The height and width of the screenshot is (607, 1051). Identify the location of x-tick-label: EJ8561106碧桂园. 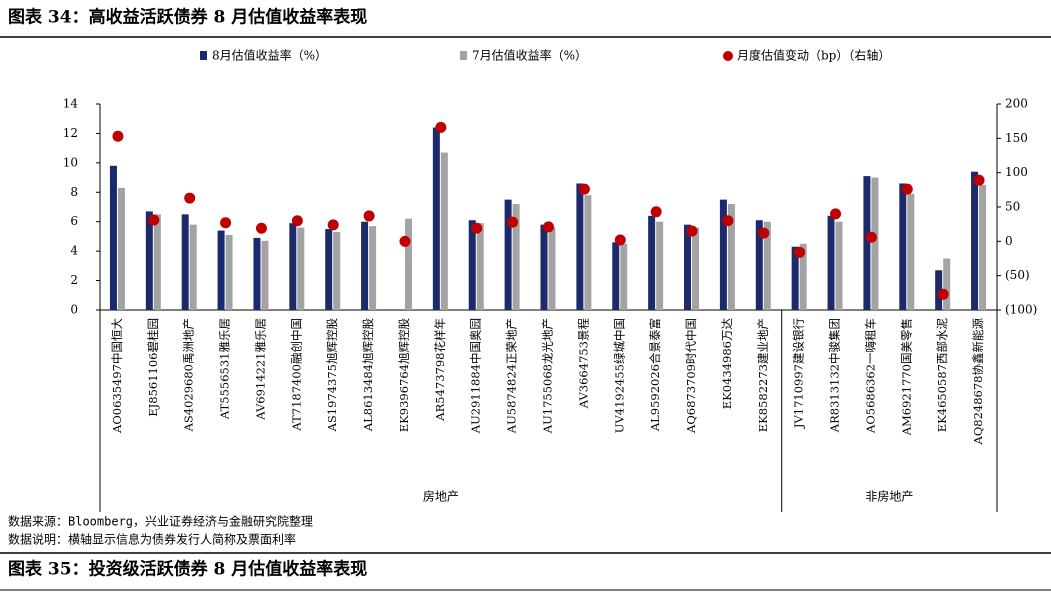
(153, 367).